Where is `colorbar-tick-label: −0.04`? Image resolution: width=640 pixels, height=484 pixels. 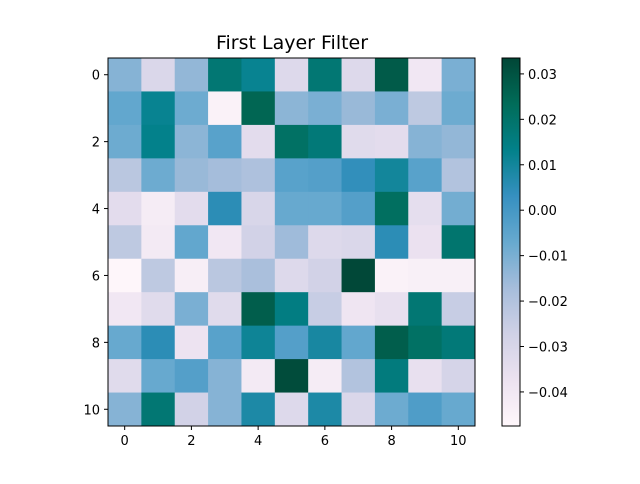 colorbar-tick-label: −0.04 is located at coordinates (548, 393).